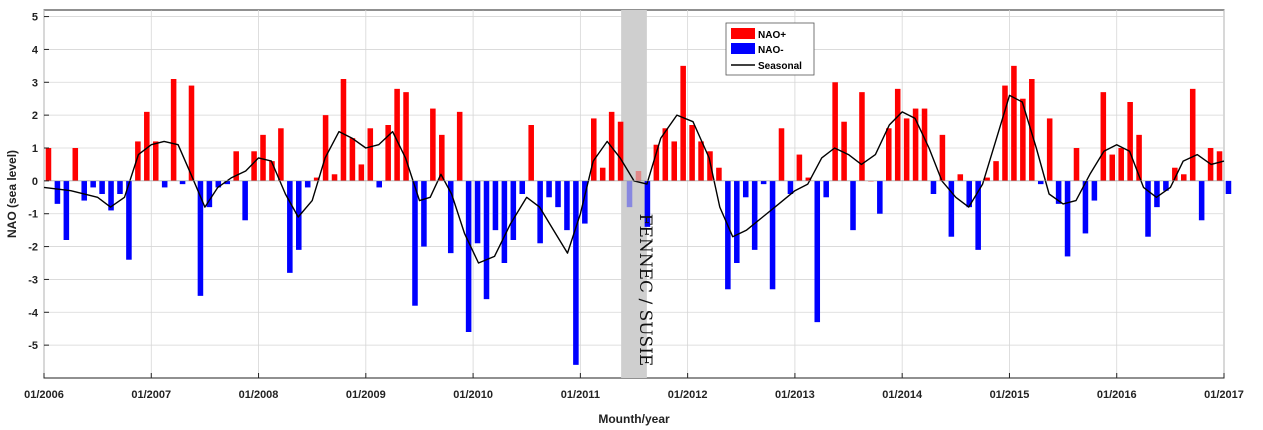 Image resolution: width=1263 pixels, height=430 pixels. Describe the element at coordinates (35, 182) in the screenshot. I see `y-tick-label: 0` at that location.